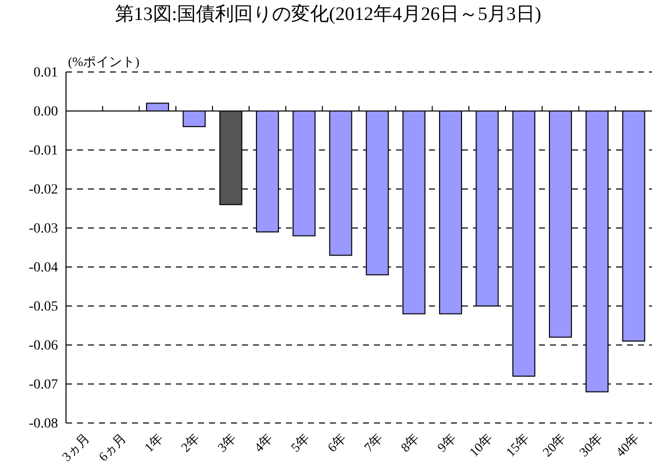 This screenshot has width=656, height=476. Describe the element at coordinates (481, 445) in the screenshot. I see `x-tick-label: 10年` at that location.